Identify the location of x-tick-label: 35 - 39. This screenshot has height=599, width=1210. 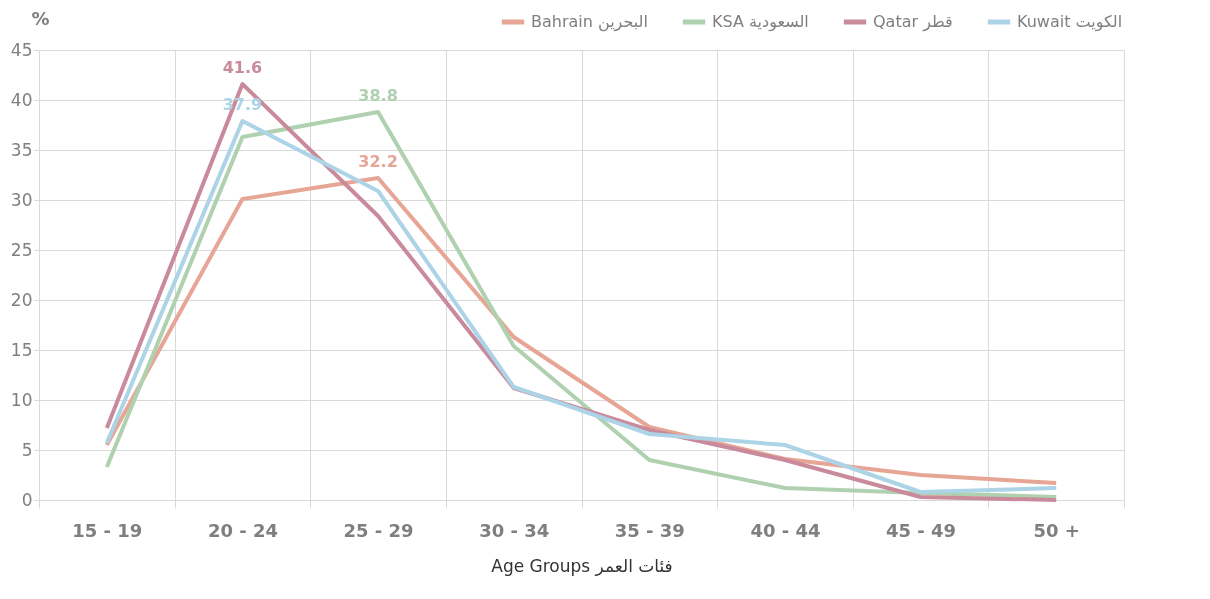
(649, 530).